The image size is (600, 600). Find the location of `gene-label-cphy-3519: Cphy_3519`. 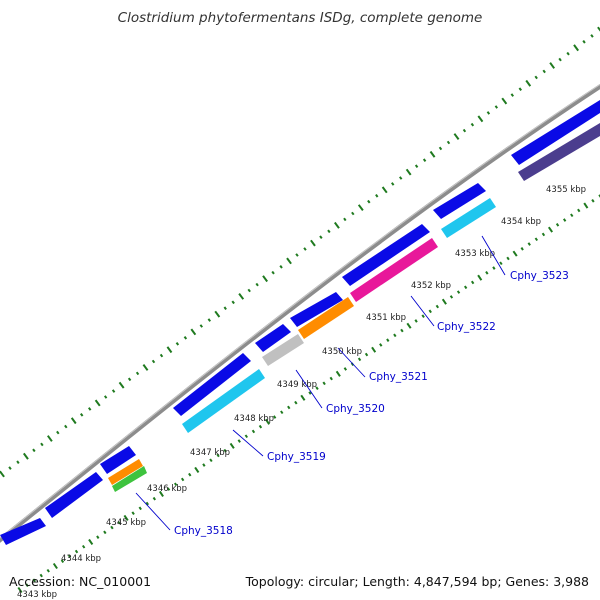

gene-label-cphy-3519: Cphy_3519 is located at coordinates (296, 457).